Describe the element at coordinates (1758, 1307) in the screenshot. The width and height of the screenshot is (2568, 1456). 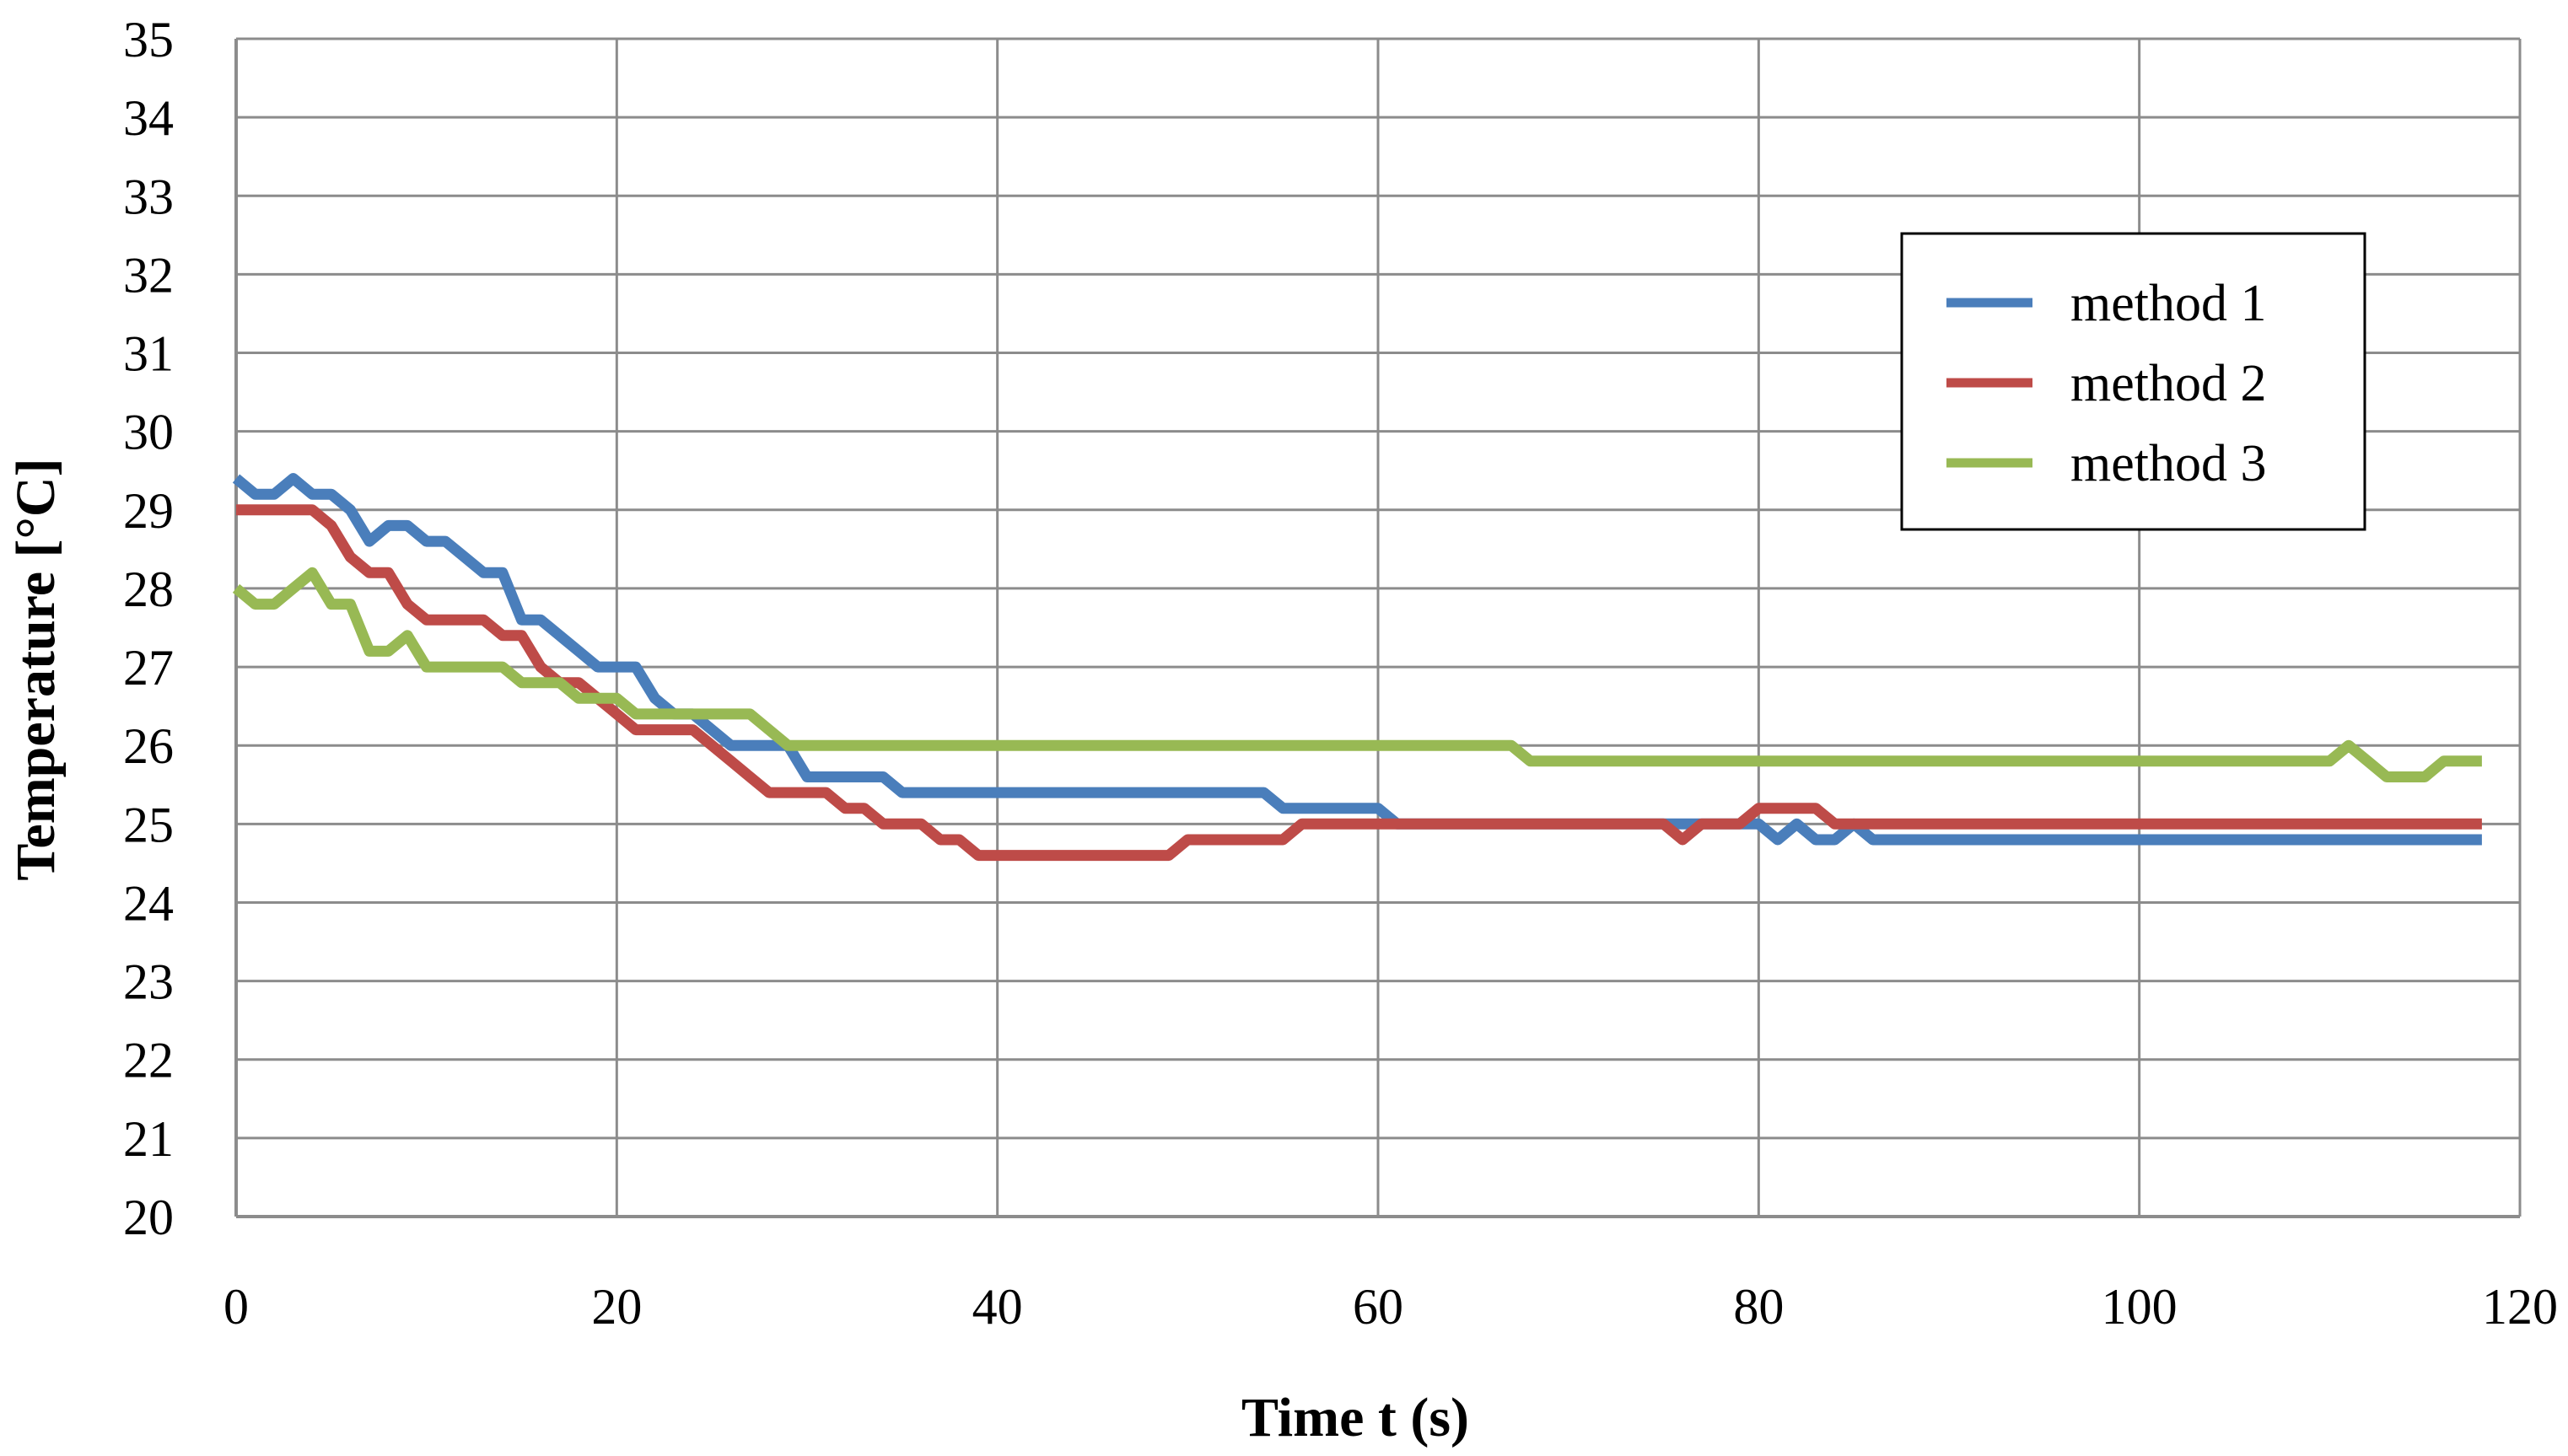
I see `x-tick-label: 80` at that location.